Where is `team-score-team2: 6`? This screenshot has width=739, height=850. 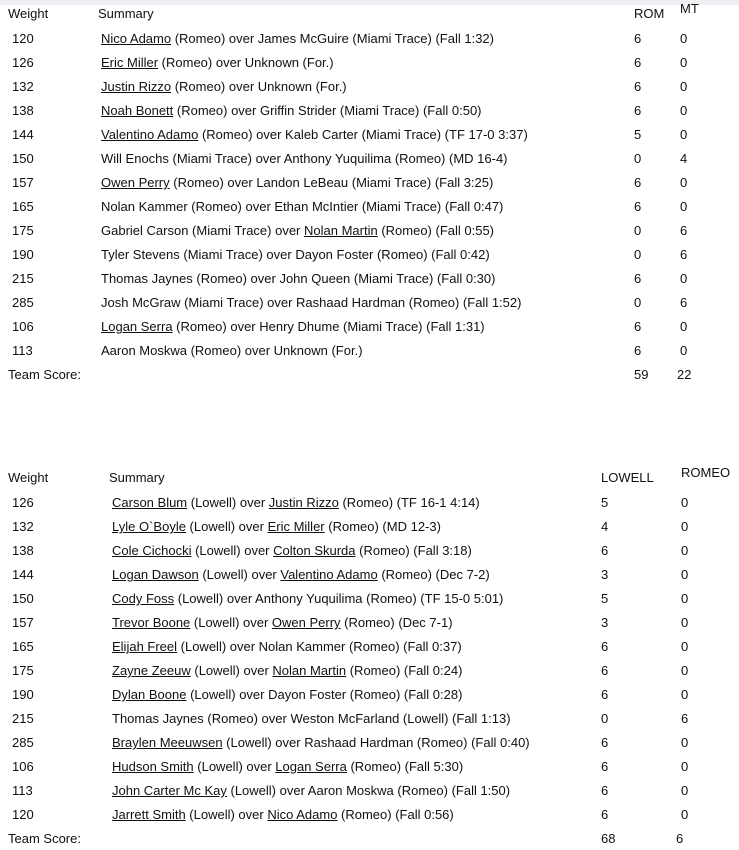
team-score-team2: 6 is located at coordinates (680, 838).